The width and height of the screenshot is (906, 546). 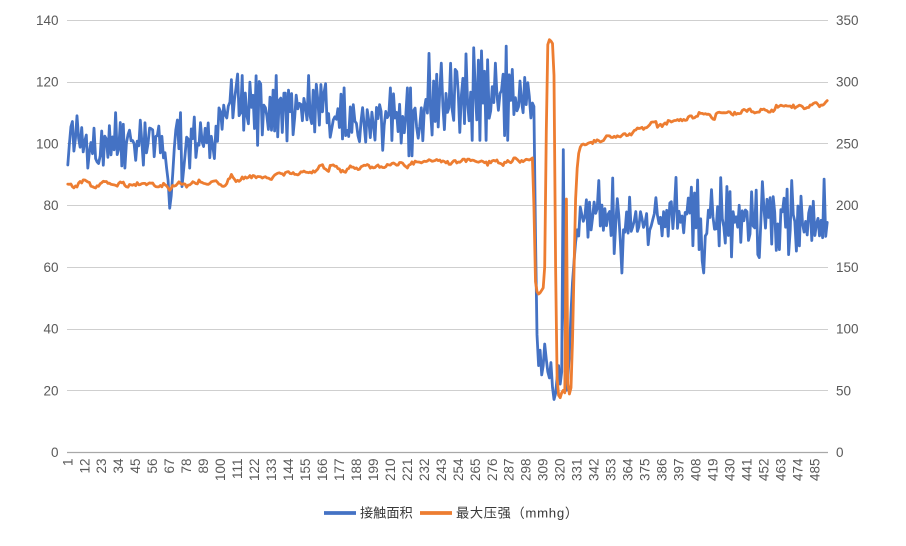 I want to click on svg-text: 133, so click(x=271, y=470).